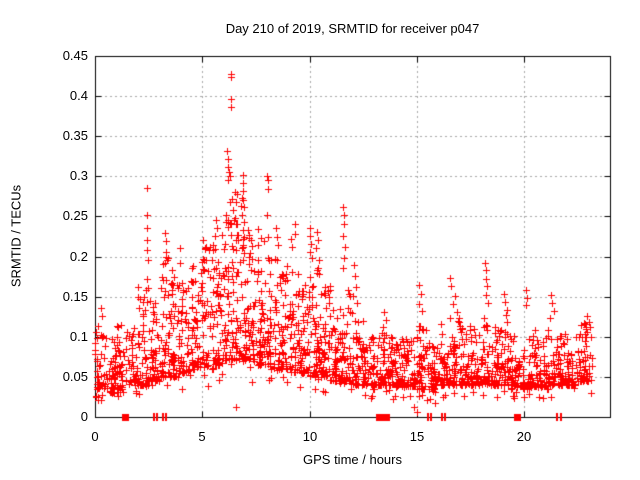 The width and height of the screenshot is (640, 480). I want to click on x-tick-label: 15, so click(417, 436).